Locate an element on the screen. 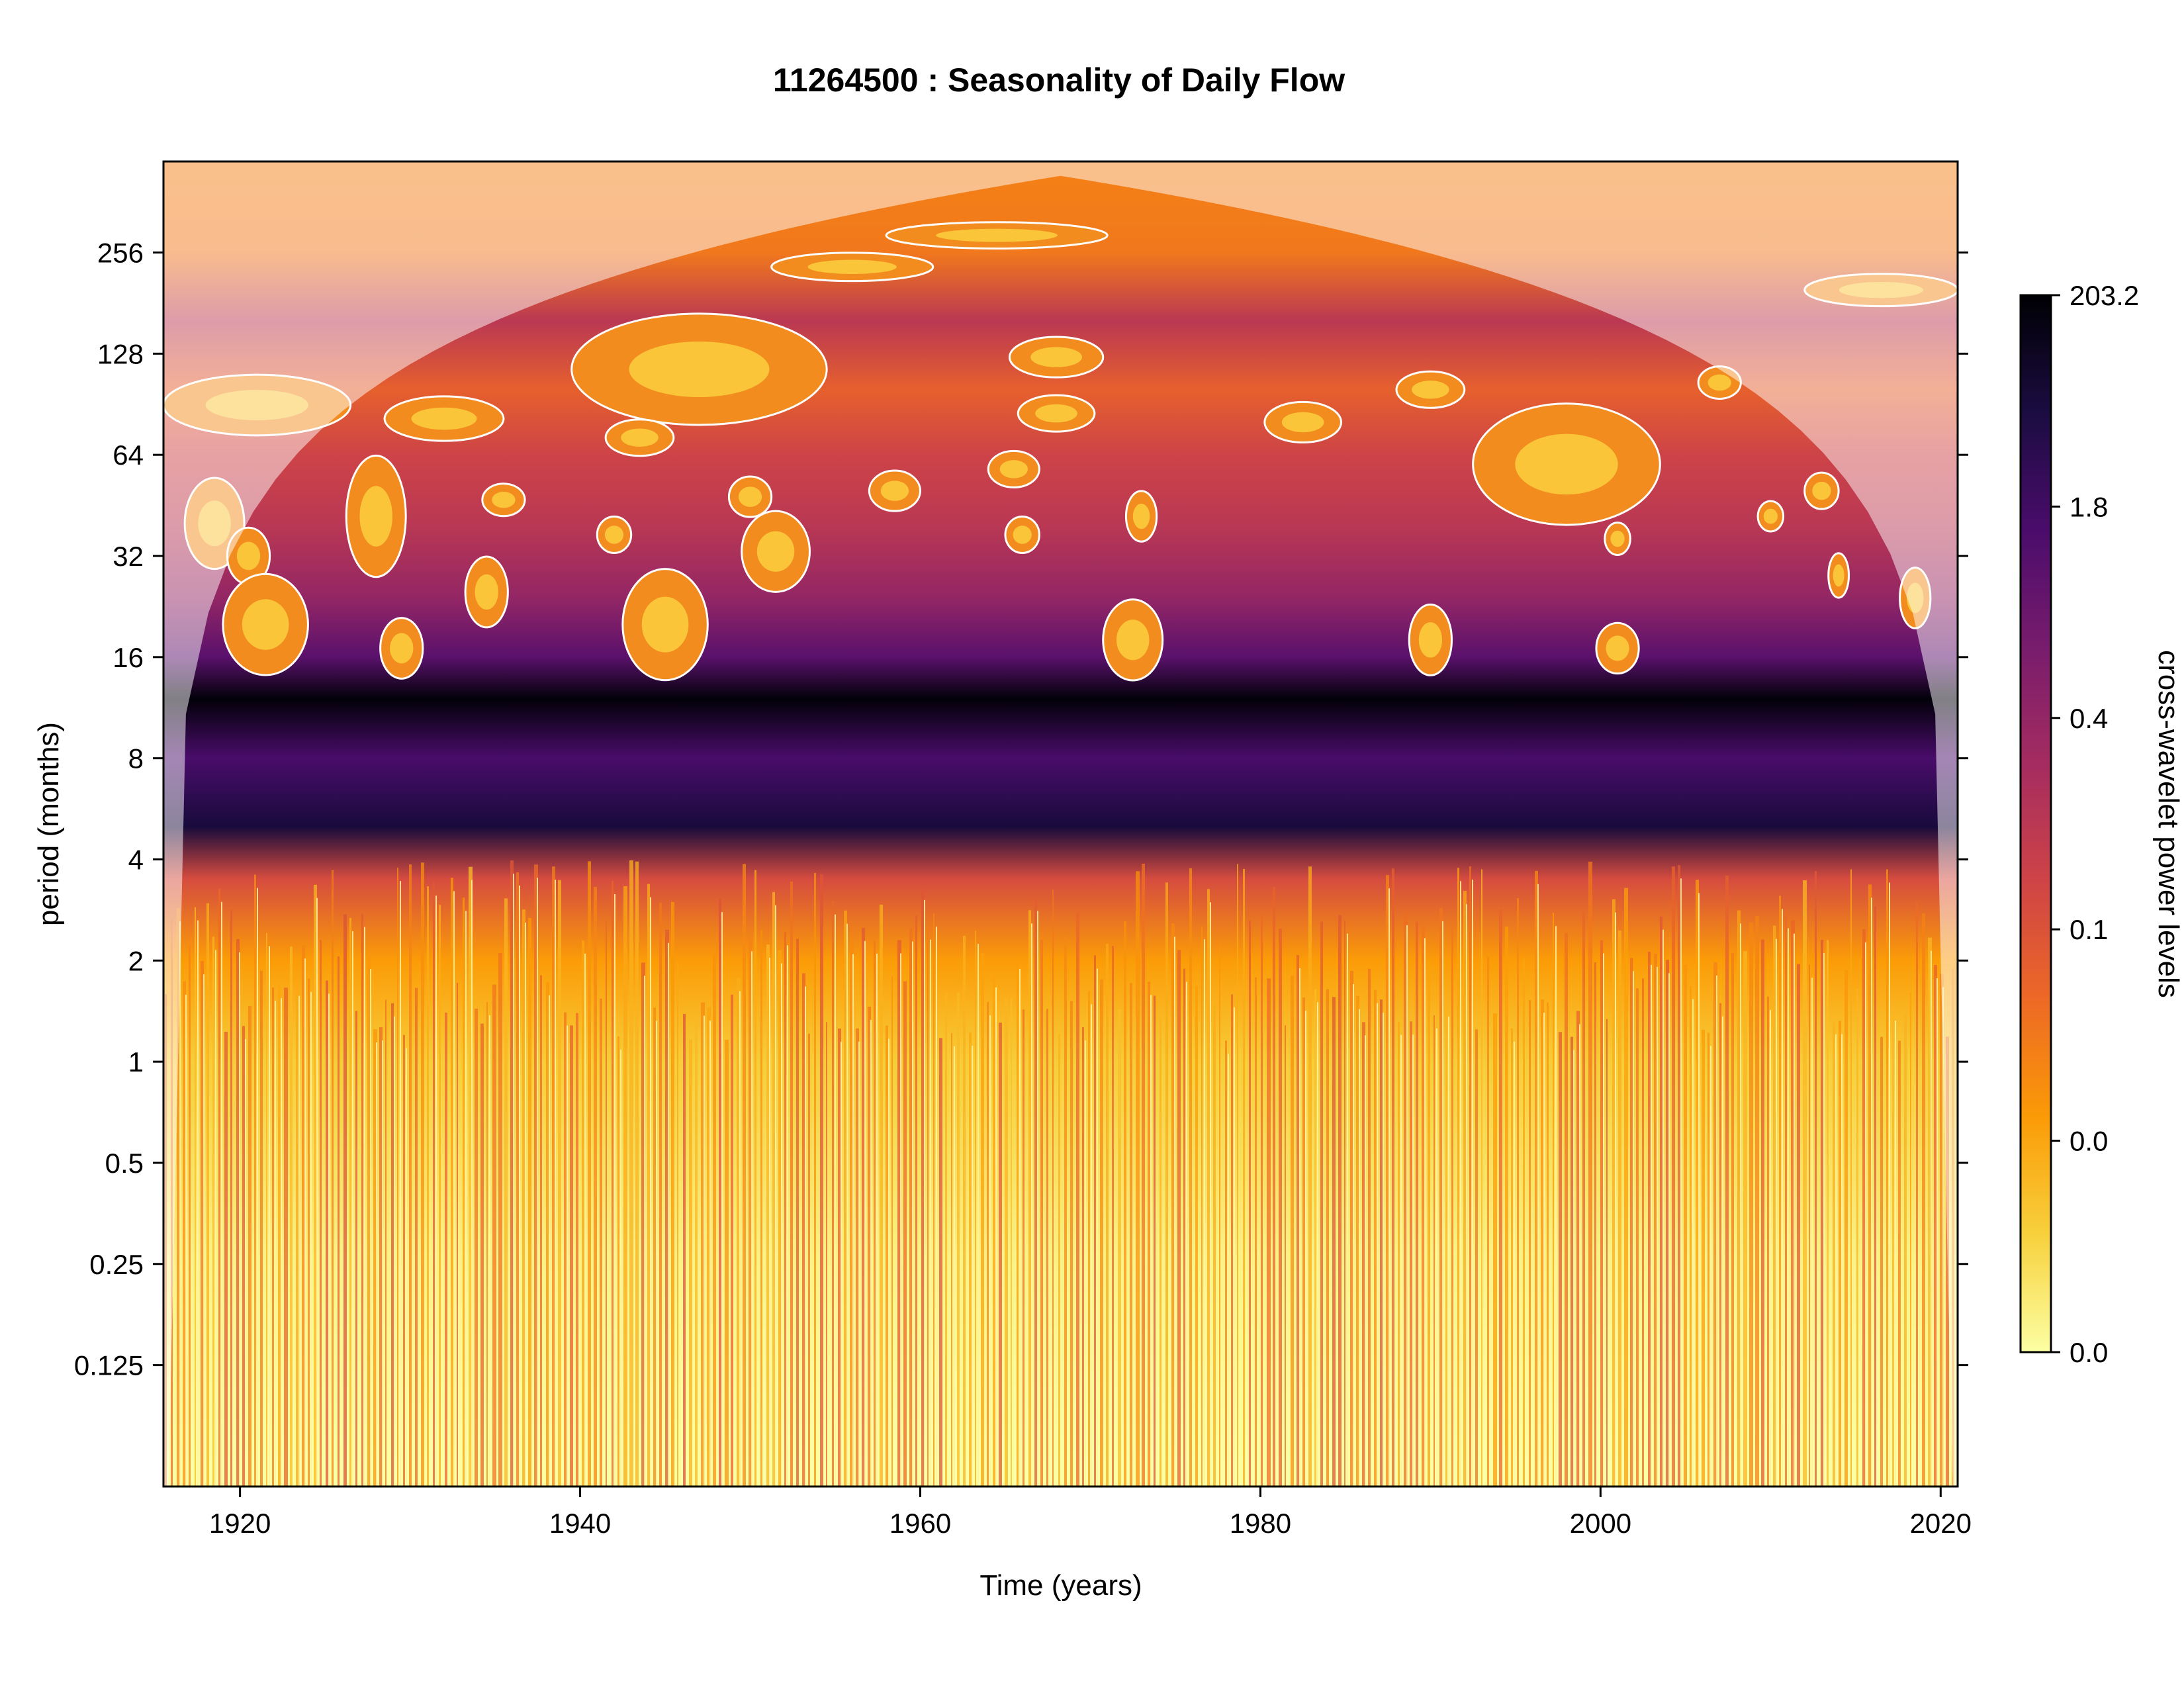  colorbar-tick-label: 0.1 is located at coordinates (2089, 929).